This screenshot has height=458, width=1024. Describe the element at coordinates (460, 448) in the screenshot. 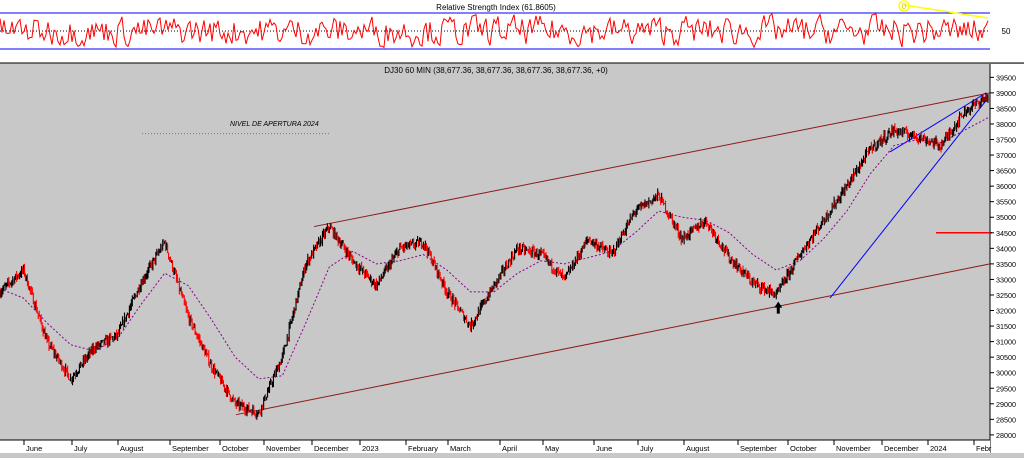

I see `x-tick-label: March` at that location.